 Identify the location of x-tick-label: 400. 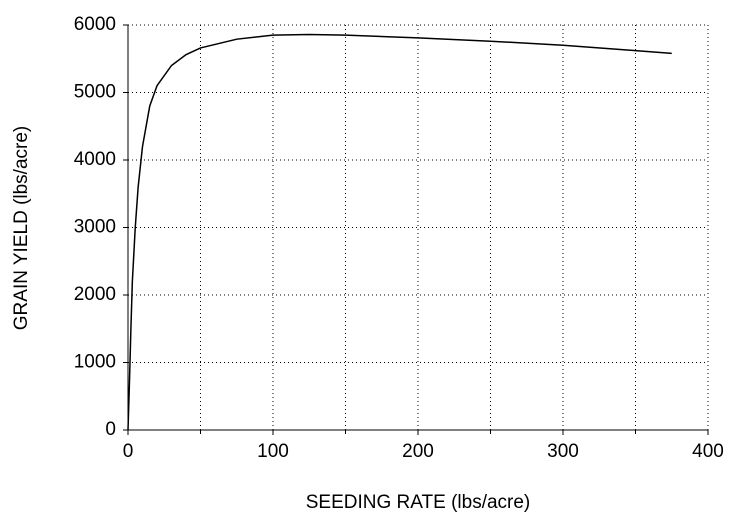
(708, 451).